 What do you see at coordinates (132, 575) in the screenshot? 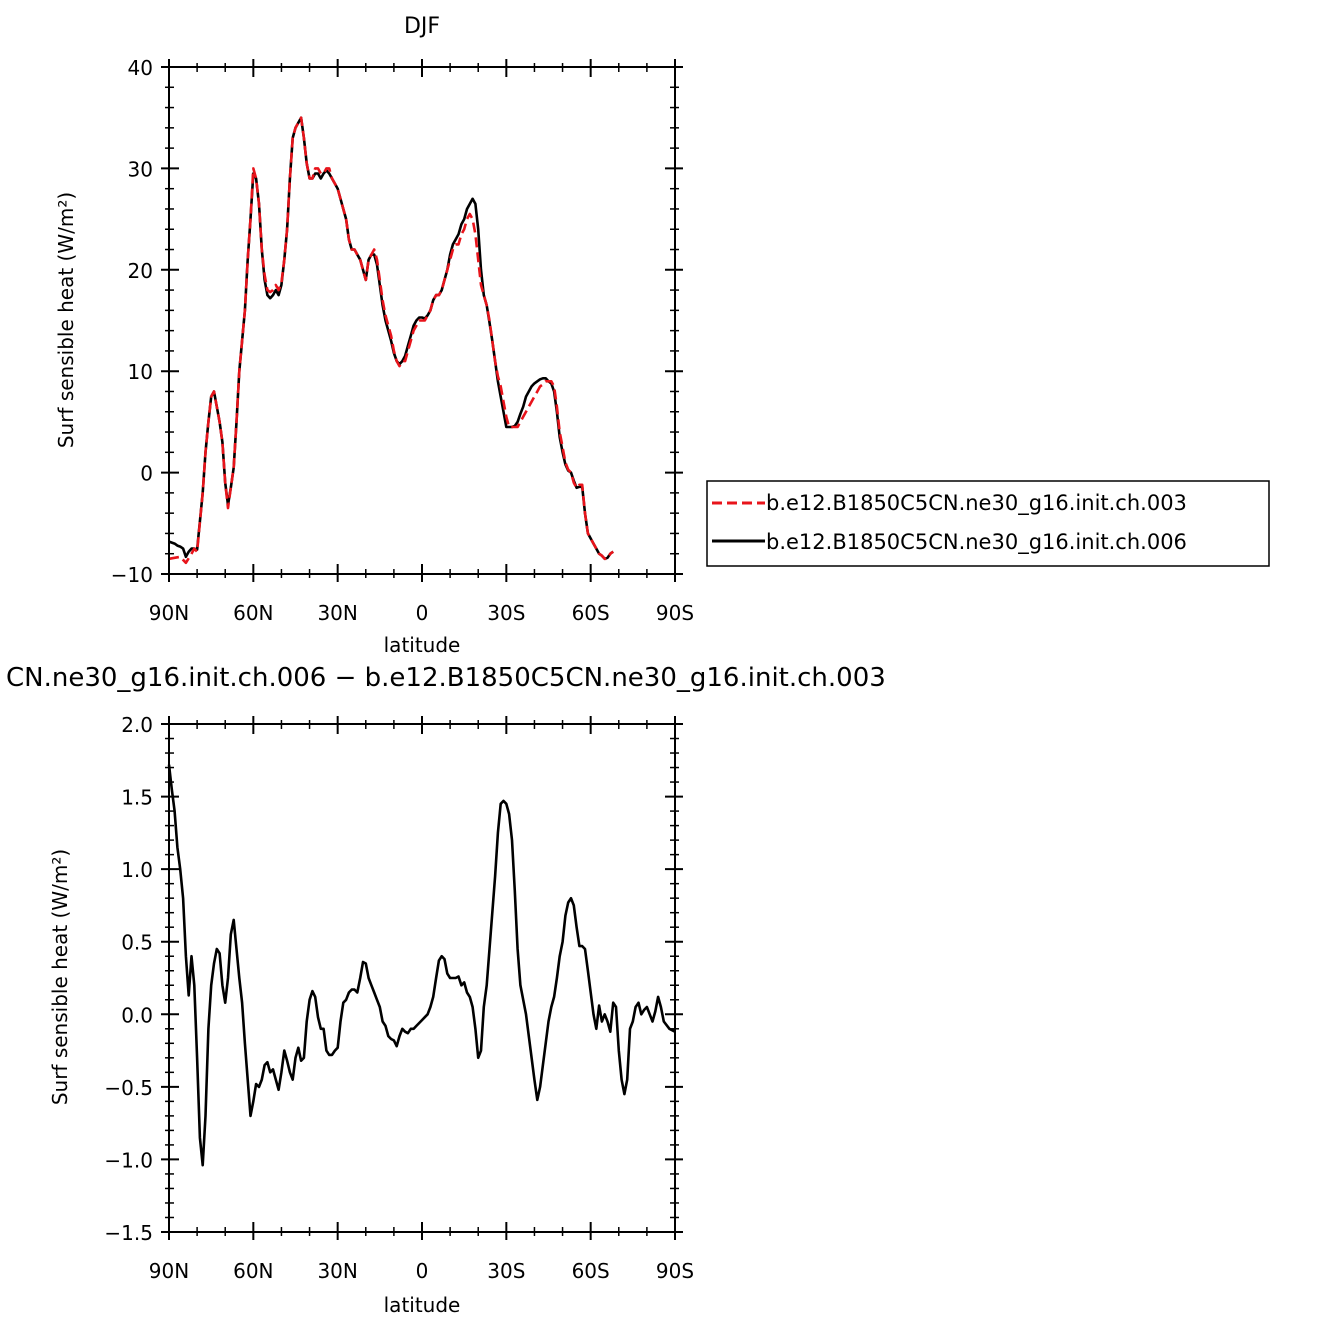
I see `y-tick-label: −10` at bounding box center [132, 575].